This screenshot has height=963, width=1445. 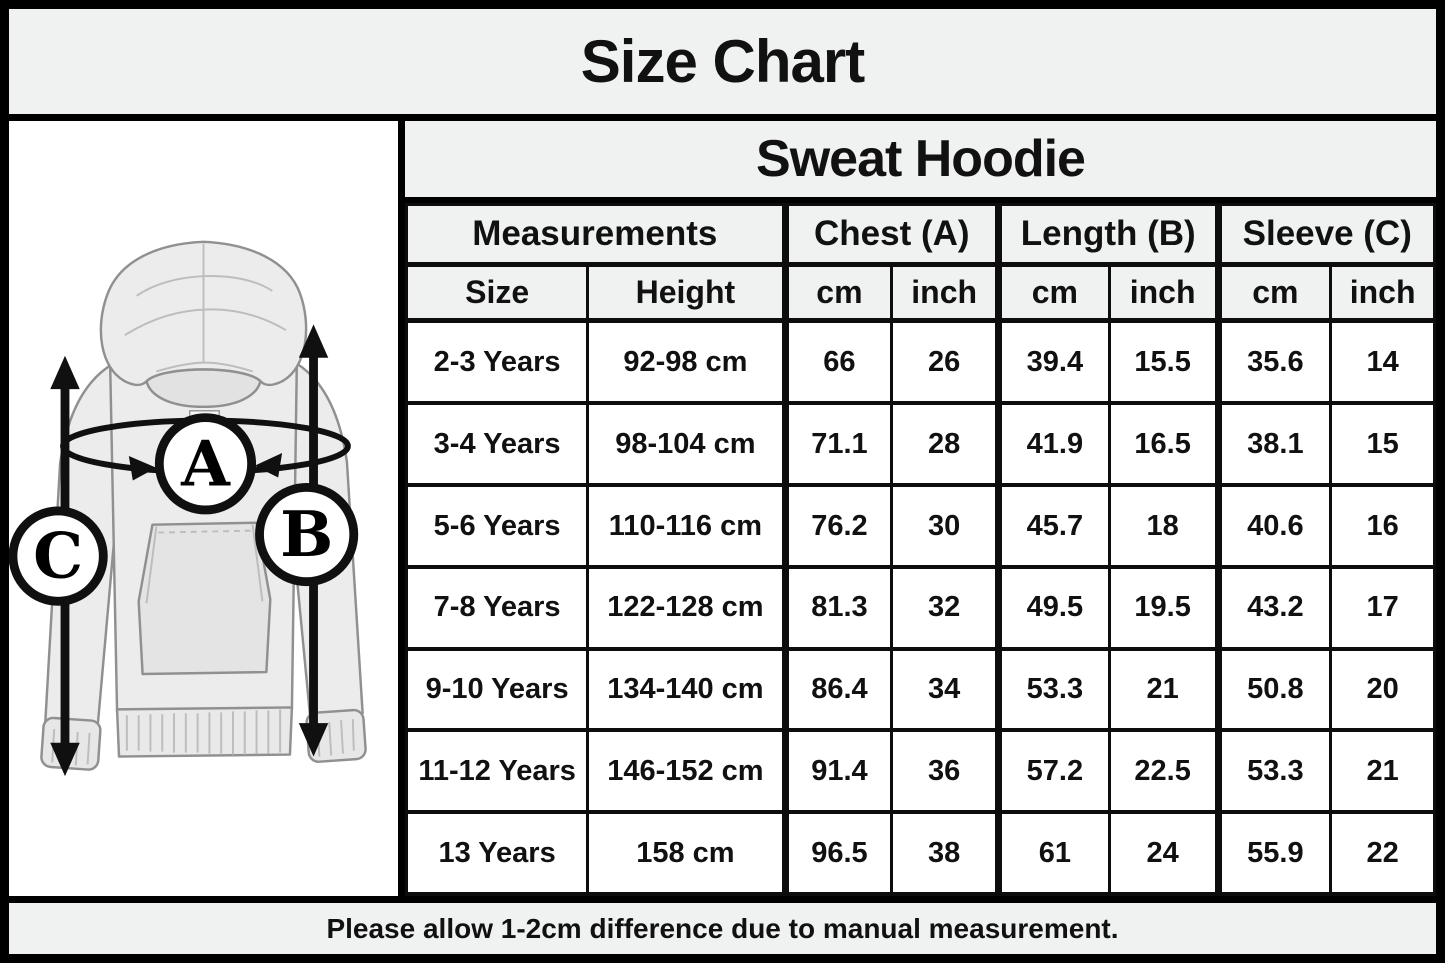 I want to click on table-row: 3-4 Years 98-104 cm 71.1 28 41.9 16.5 38.1 15, so click(x=920, y=444).